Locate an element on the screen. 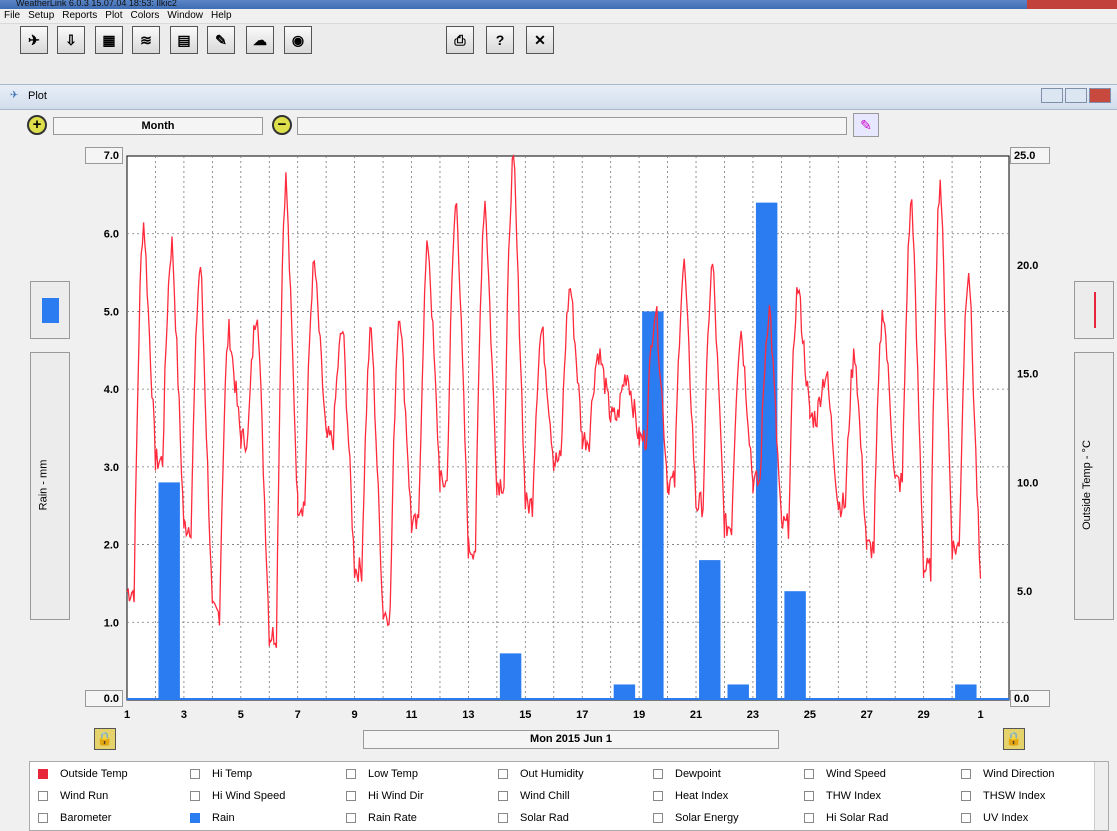 The width and height of the screenshot is (1117, 831). close-icon: ✕ is located at coordinates (540, 40).